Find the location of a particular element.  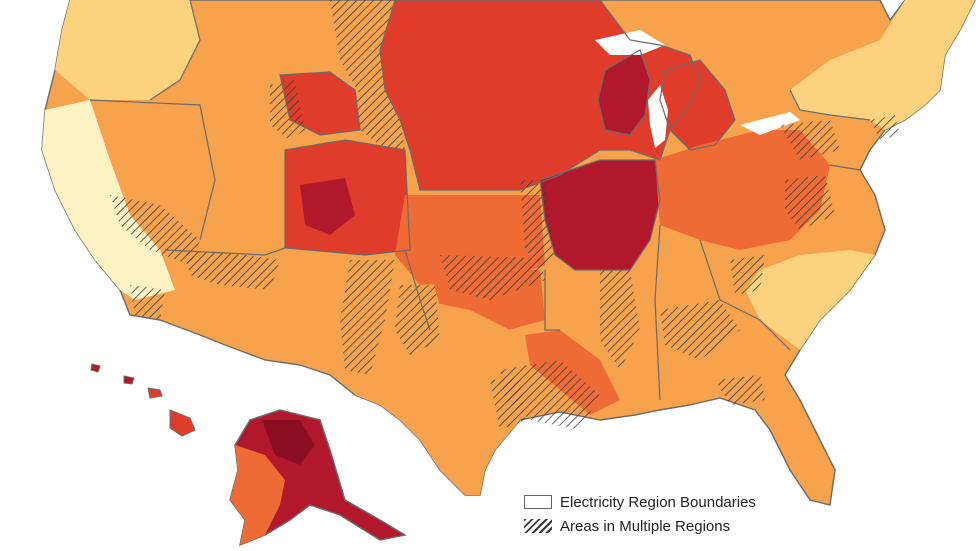

hatch-area-louisiana is located at coordinates (550, 395).